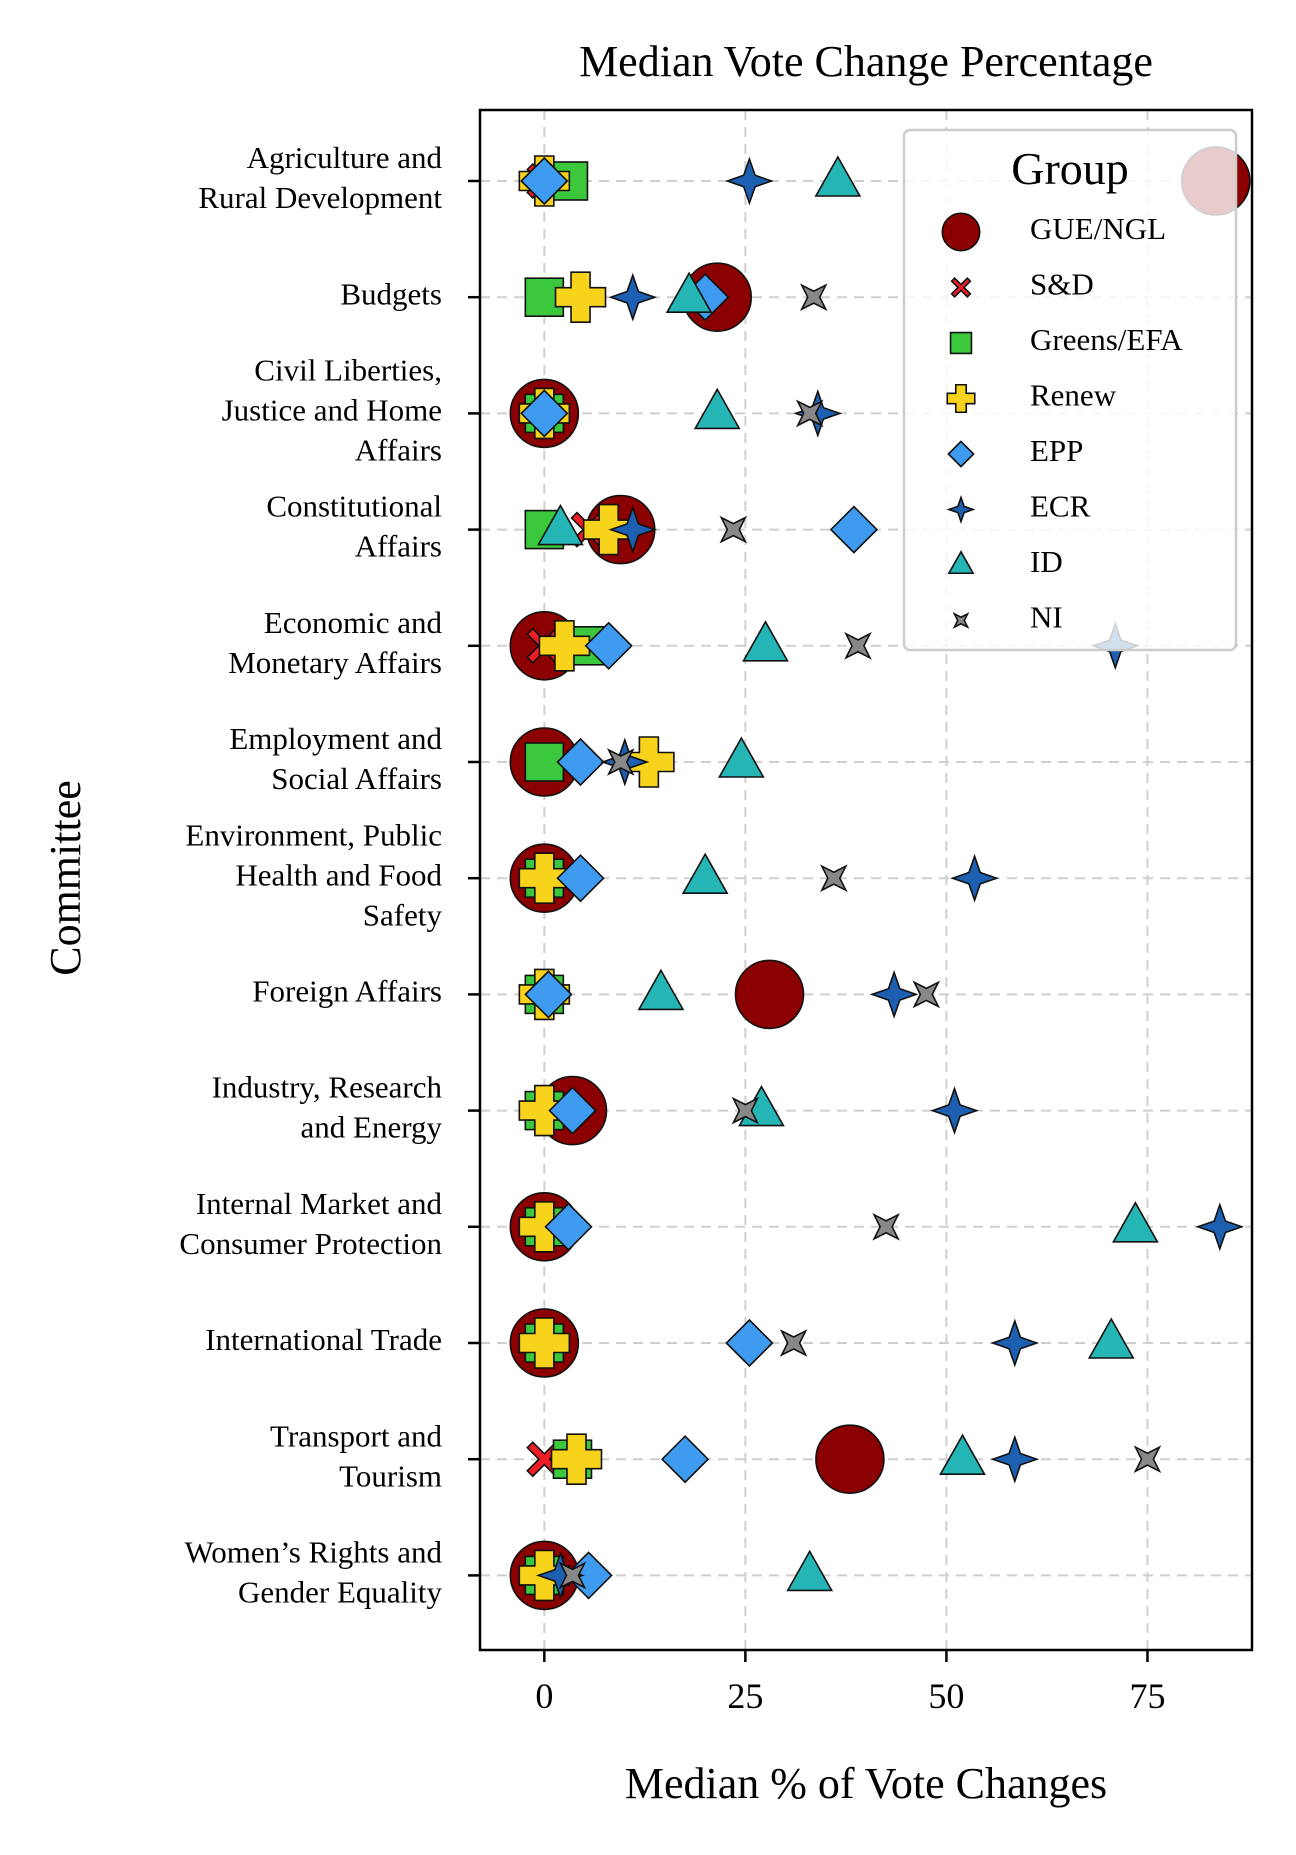  What do you see at coordinates (320, 197) in the screenshot?
I see `y-tick-label: Rural Development` at bounding box center [320, 197].